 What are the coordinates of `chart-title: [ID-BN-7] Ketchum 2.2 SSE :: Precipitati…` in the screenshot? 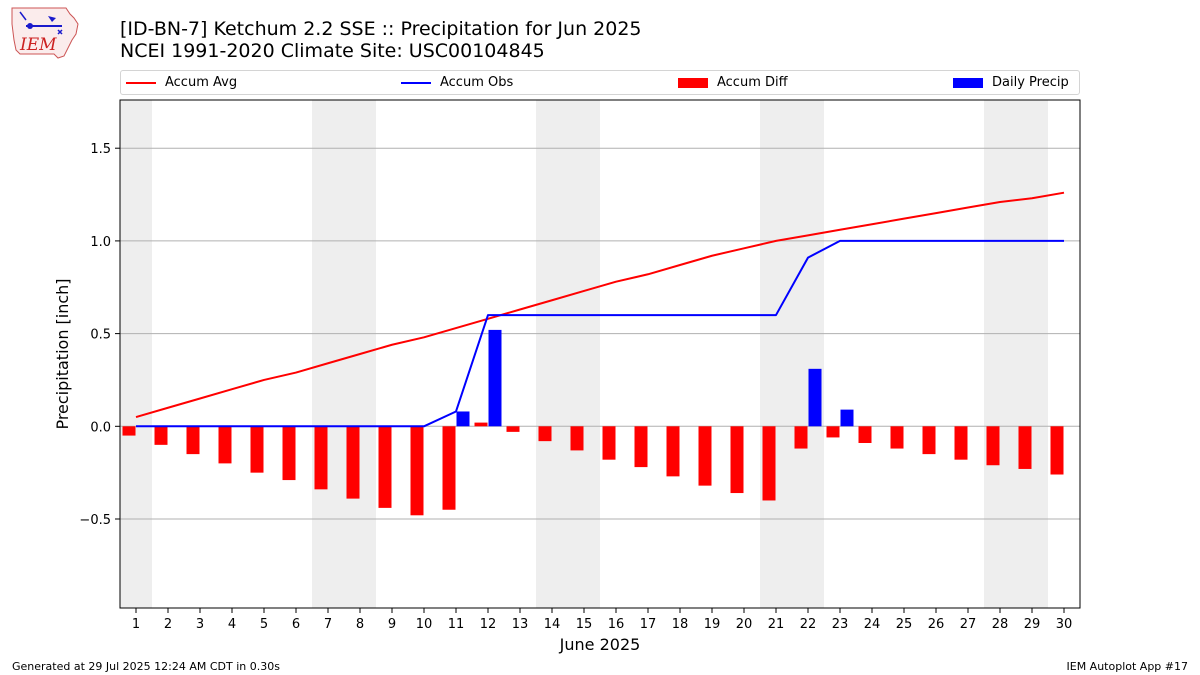 It's located at (381, 29).